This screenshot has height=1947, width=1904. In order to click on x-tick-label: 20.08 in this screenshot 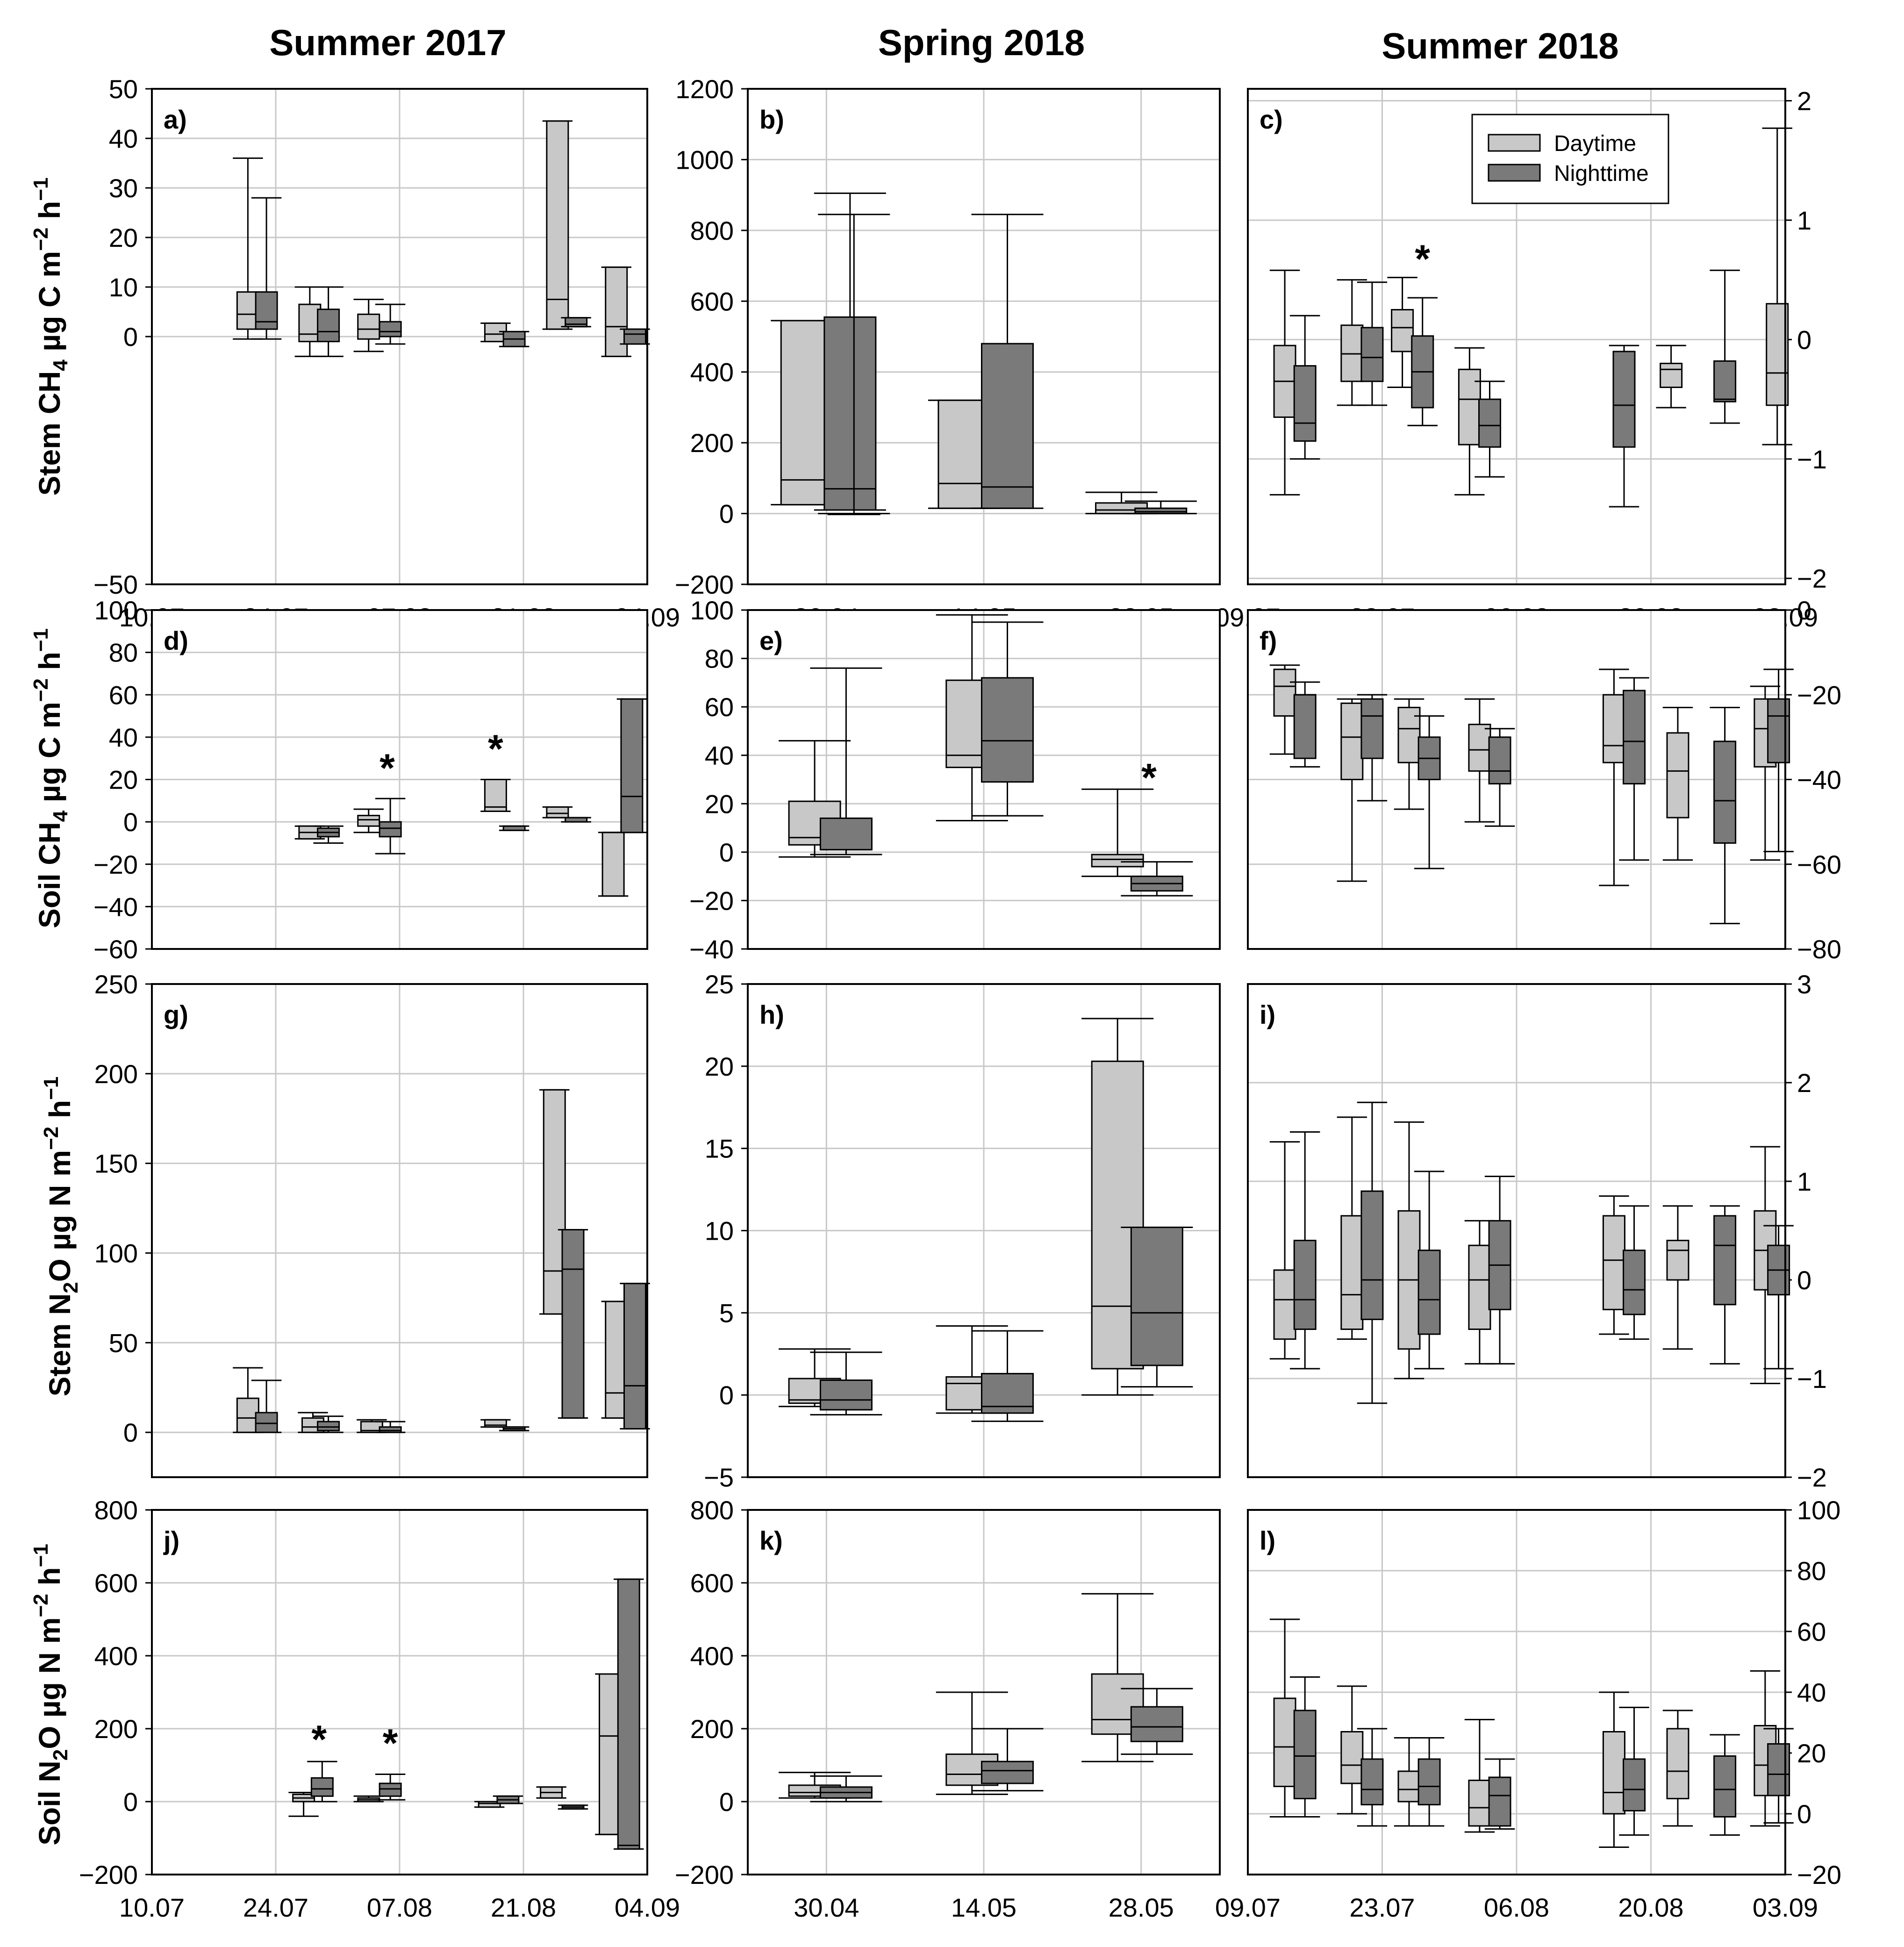, I will do `click(1650, 1907)`.